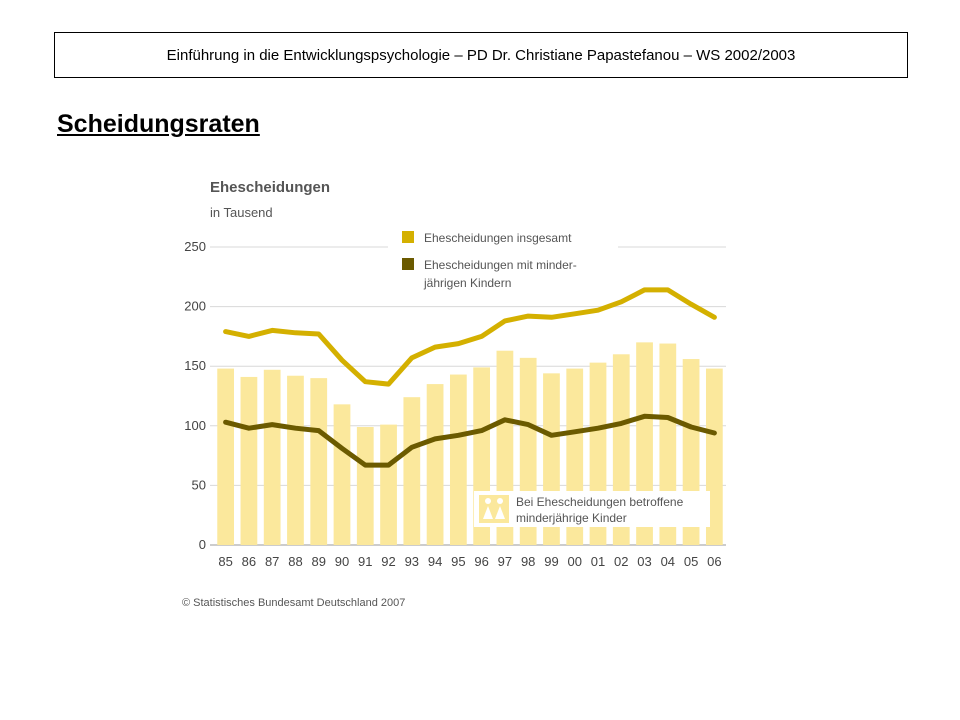 Image resolution: width=960 pixels, height=720 pixels. What do you see at coordinates (644, 561) in the screenshot?
I see `x-tick-label: 03` at bounding box center [644, 561].